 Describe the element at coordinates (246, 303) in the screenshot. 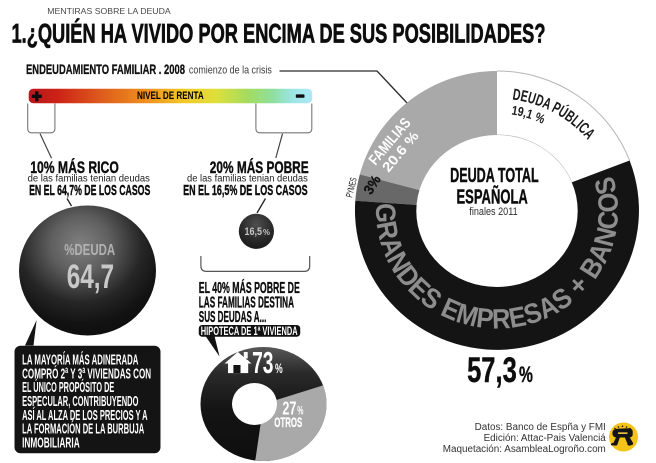

I see `svg-text: LAS FAMILIAS DESTINA` at that location.